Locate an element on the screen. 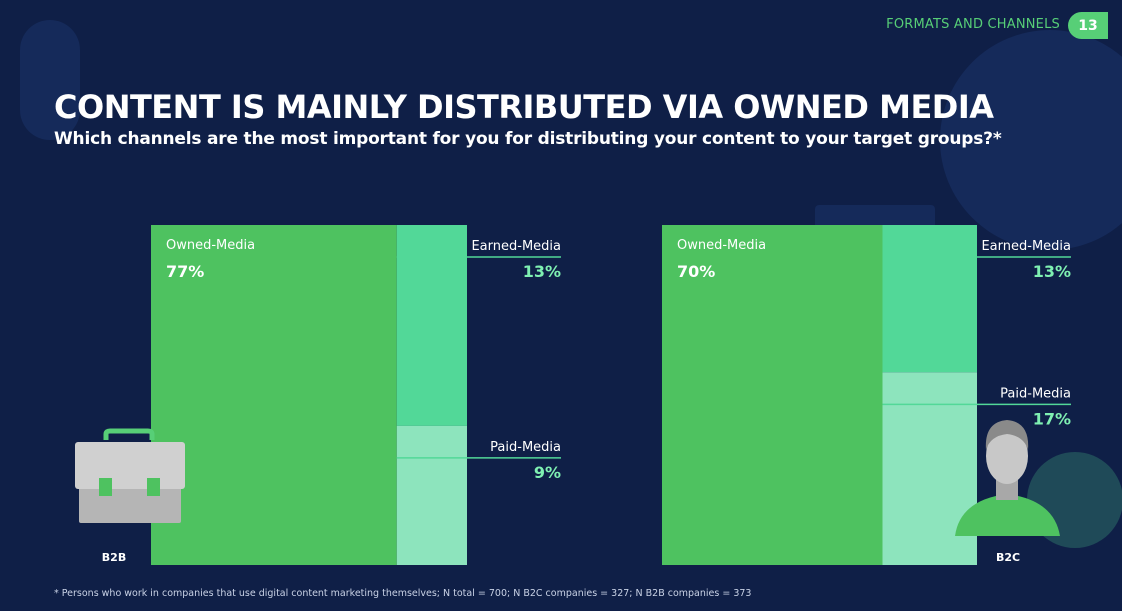  person-hair is located at coordinates (1007, 435).